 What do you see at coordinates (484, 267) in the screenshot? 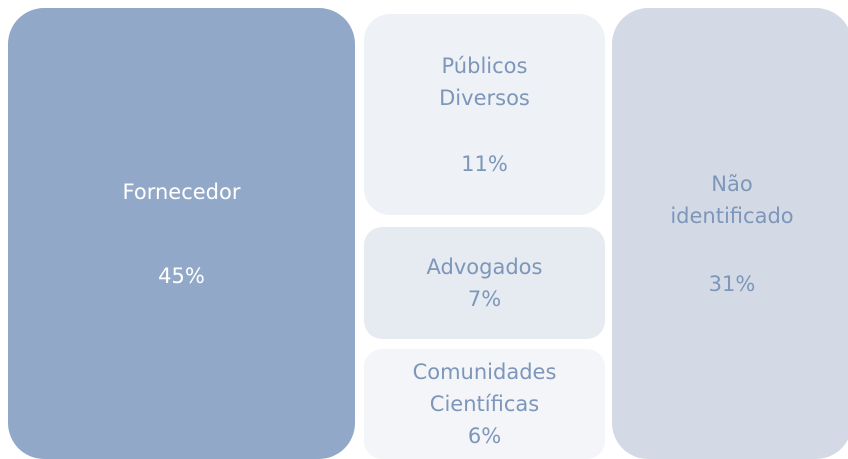
I see `tile-label: Advogados` at bounding box center [484, 267].